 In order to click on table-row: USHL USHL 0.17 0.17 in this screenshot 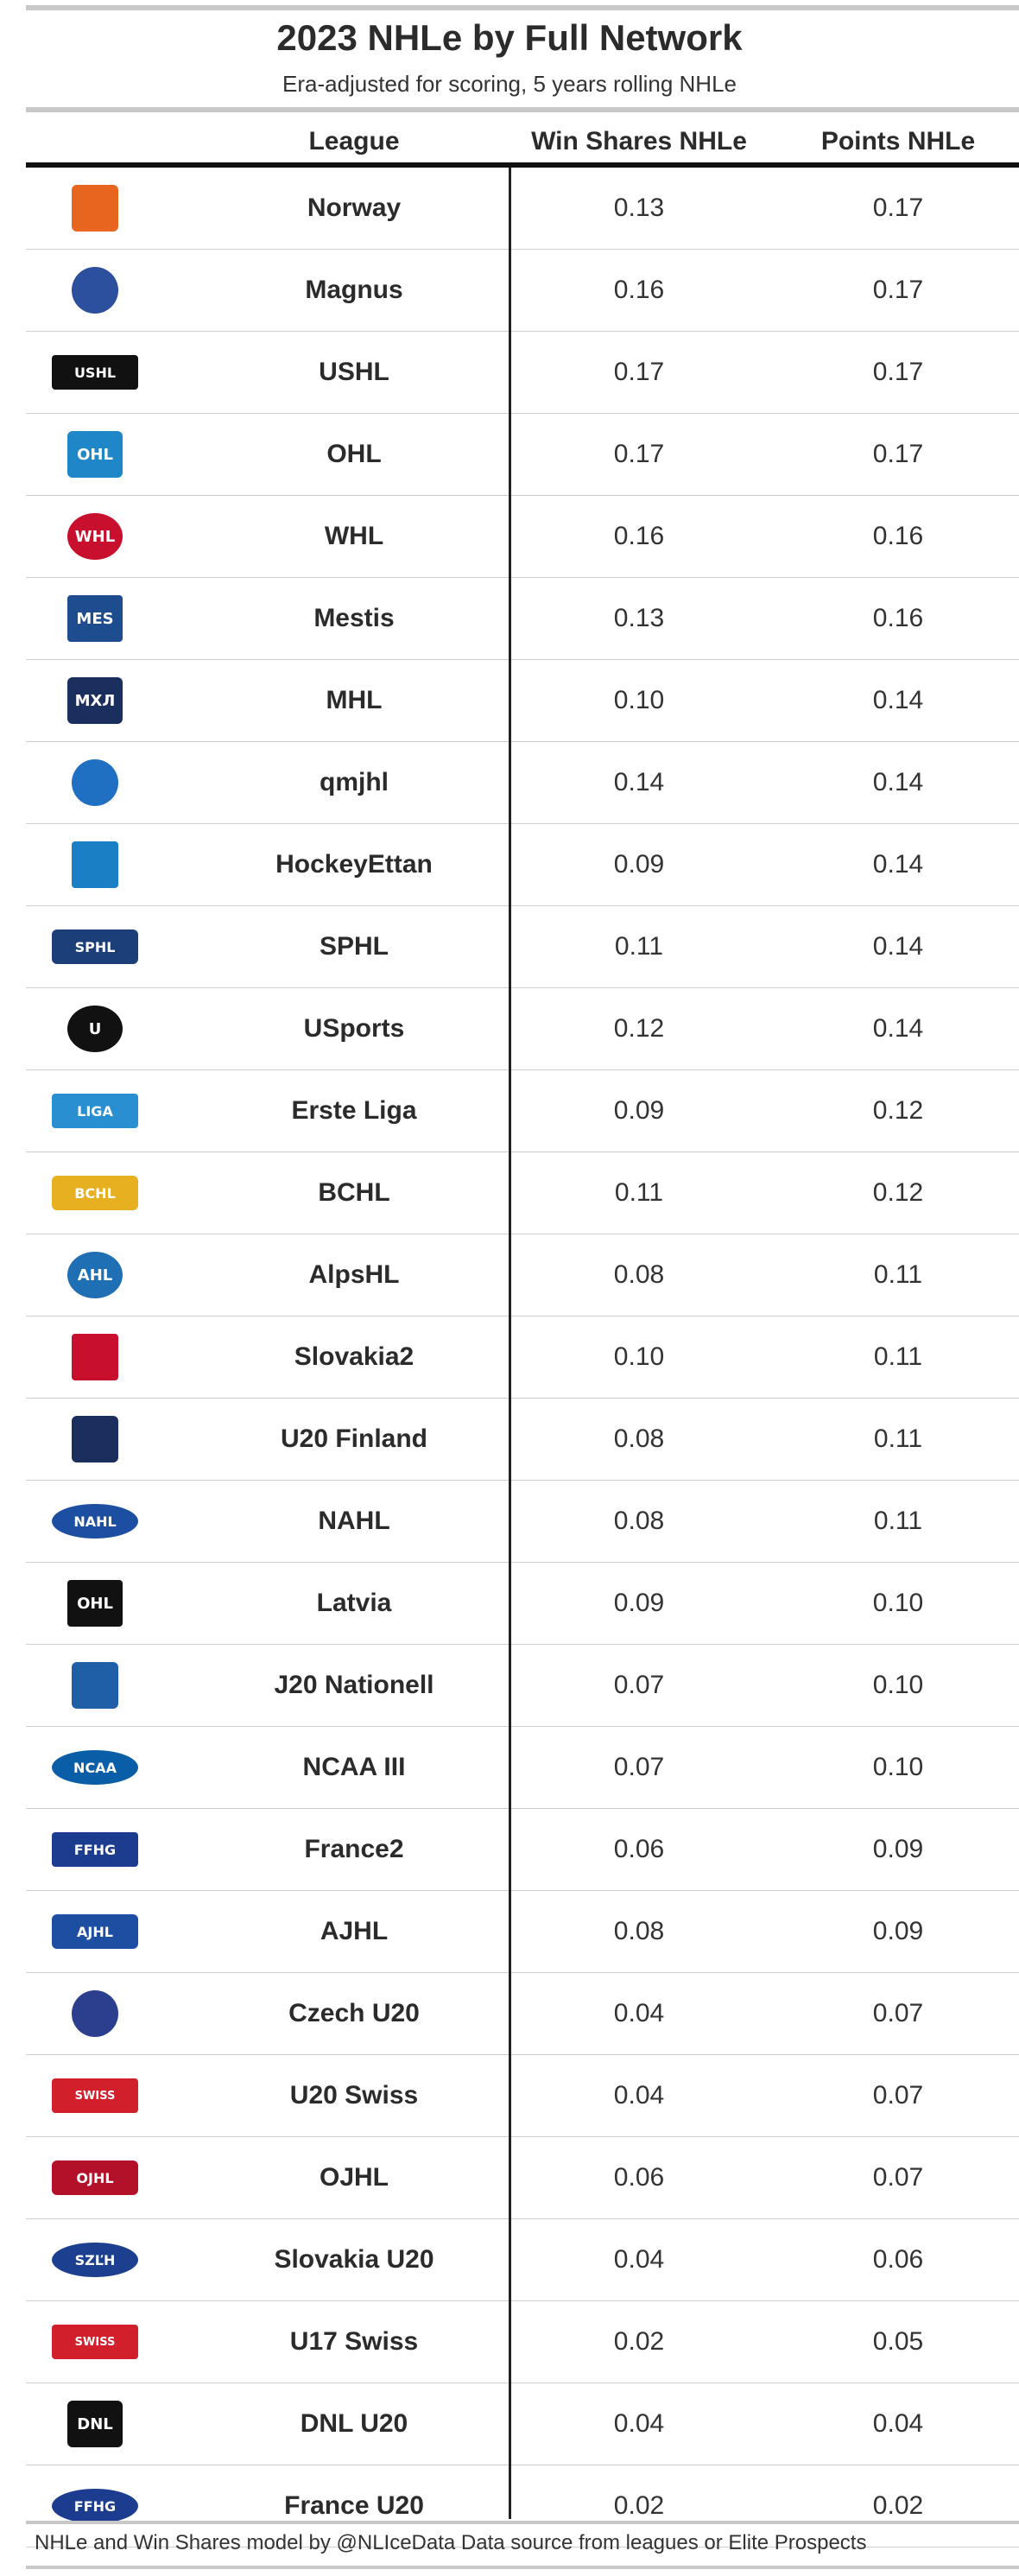, I will do `click(522, 373)`.